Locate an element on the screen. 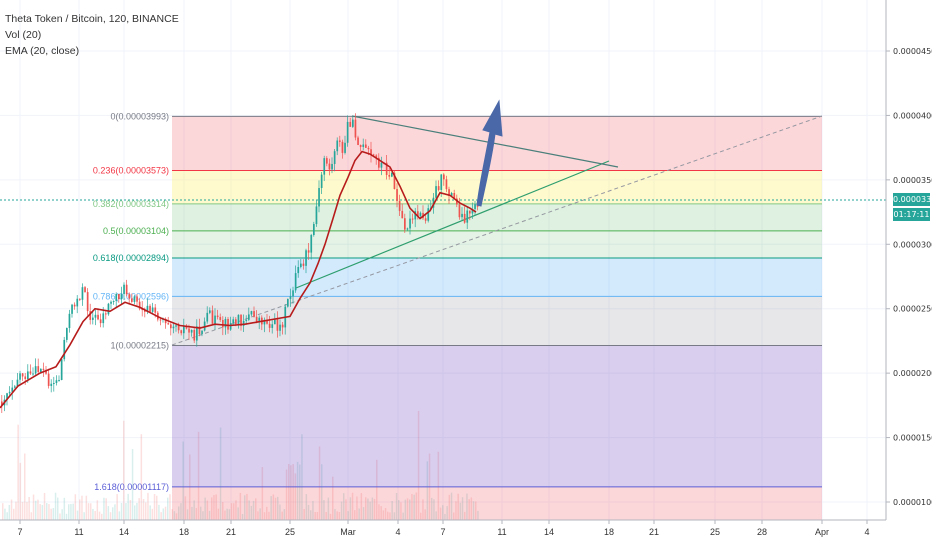 The image size is (932, 555). time-tick-label: 4 is located at coordinates (397, 532).